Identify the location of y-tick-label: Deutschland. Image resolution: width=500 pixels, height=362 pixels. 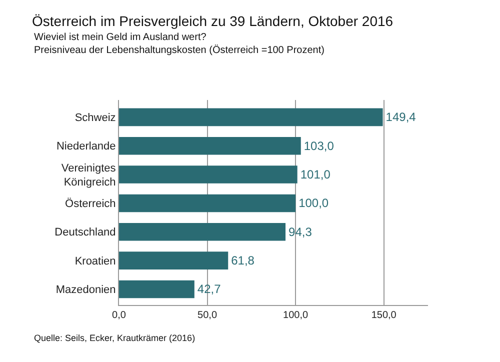
(85, 232).